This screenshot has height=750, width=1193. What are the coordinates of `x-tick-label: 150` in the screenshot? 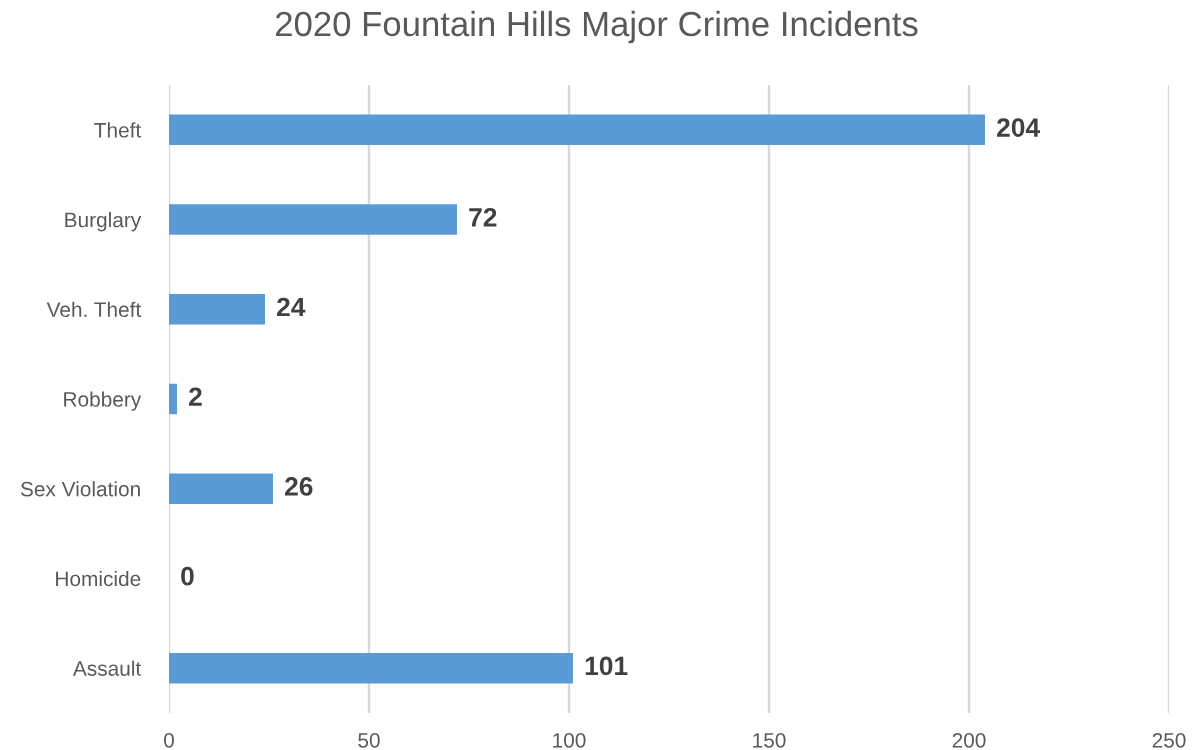 It's located at (769, 740).